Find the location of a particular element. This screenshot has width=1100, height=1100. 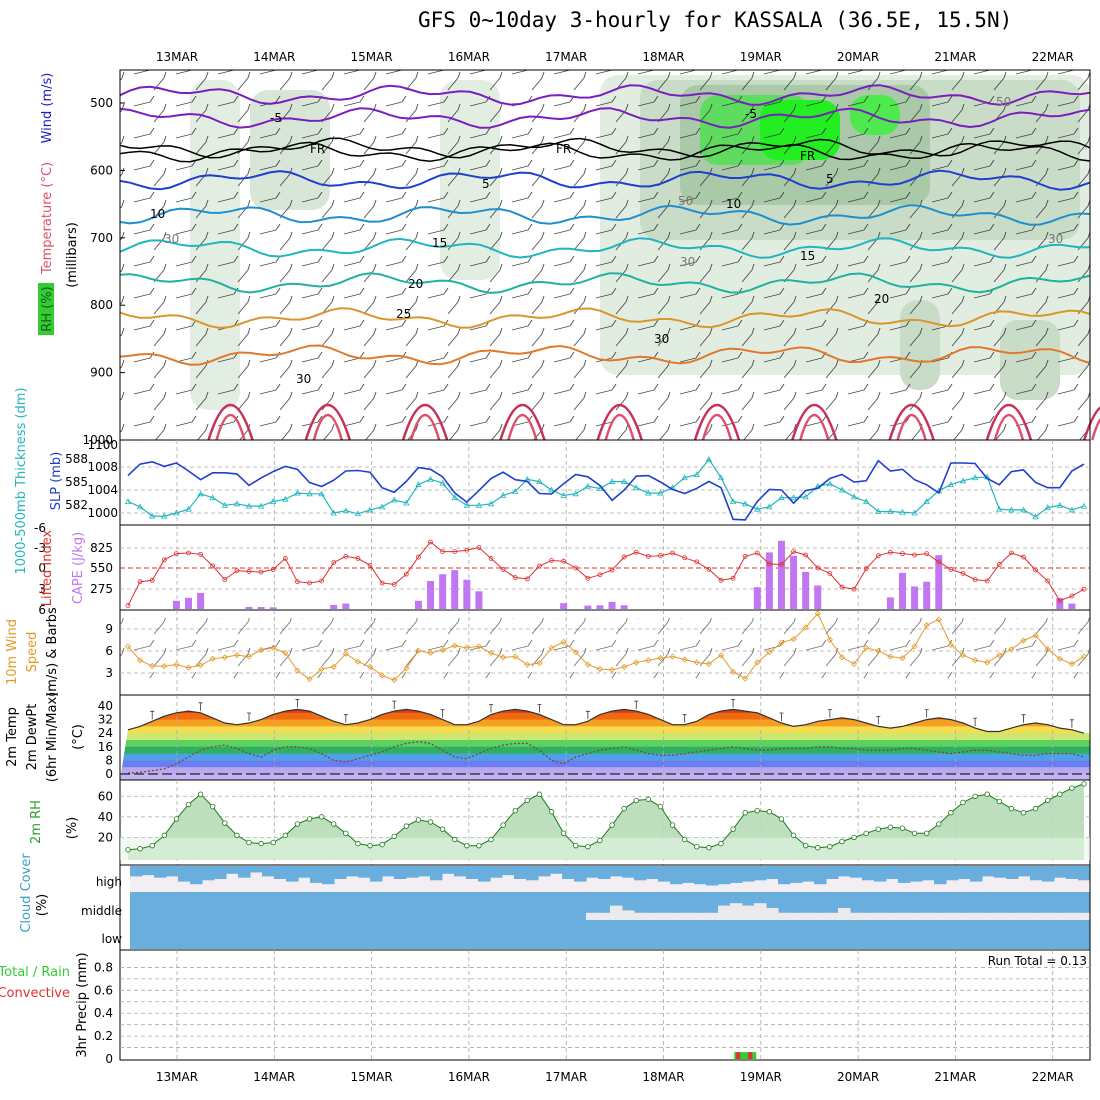

precip-panel: 0 0.2 0.4 0.6 0.8 Run Total = 0.13 is located at coordinates (592, 1007).